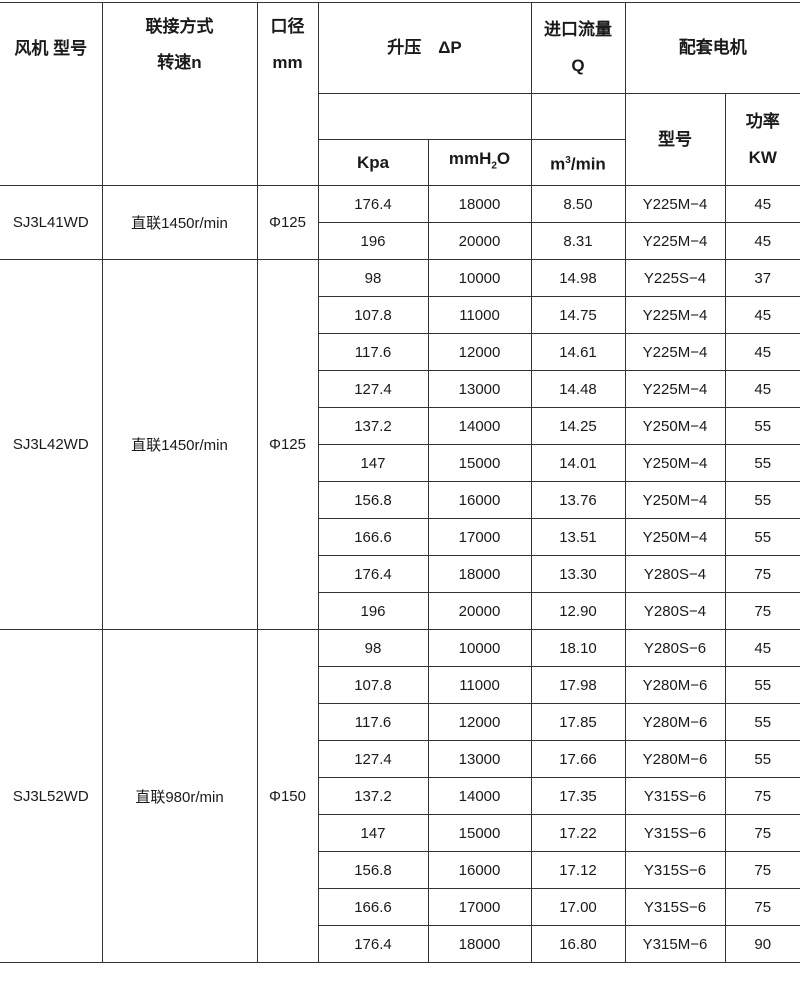 This screenshot has height=982, width=800. Describe the element at coordinates (763, 158) in the screenshot. I see `header-power-unit: KW` at that location.